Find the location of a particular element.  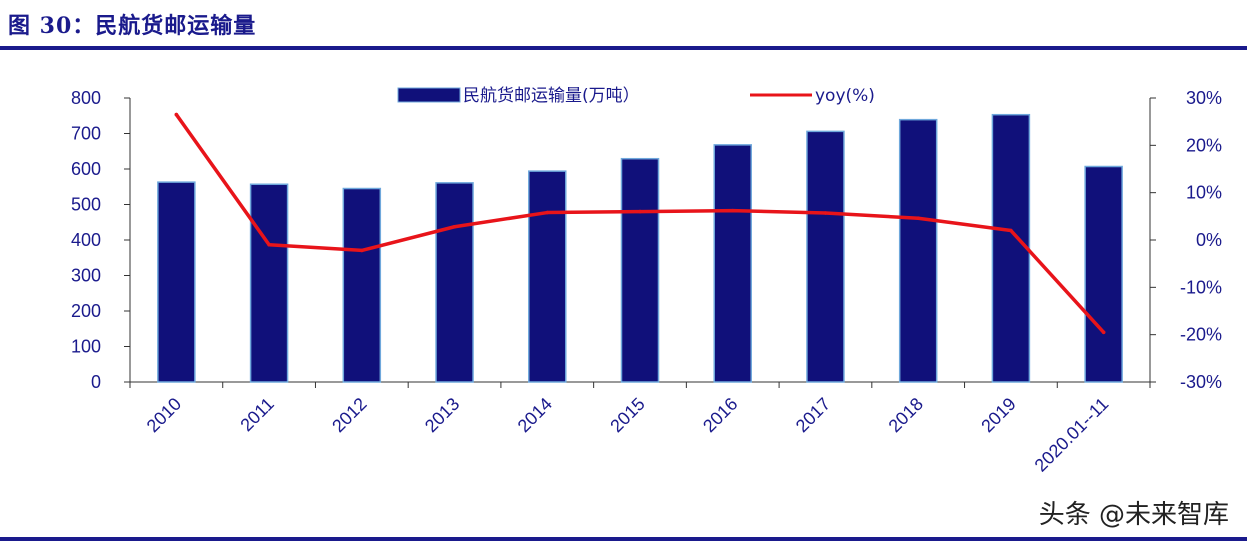

x-tick-label: 2014 is located at coordinates (535, 415).